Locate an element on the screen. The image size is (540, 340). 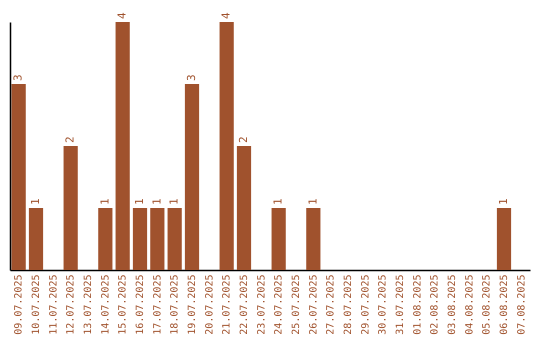
x-tick-label: 22.07.2025 is located at coordinates (244, 304).